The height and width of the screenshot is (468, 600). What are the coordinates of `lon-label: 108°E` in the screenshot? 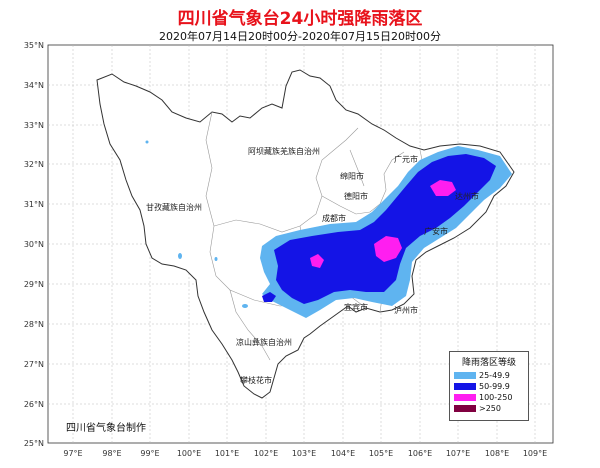 It's located at (497, 453).